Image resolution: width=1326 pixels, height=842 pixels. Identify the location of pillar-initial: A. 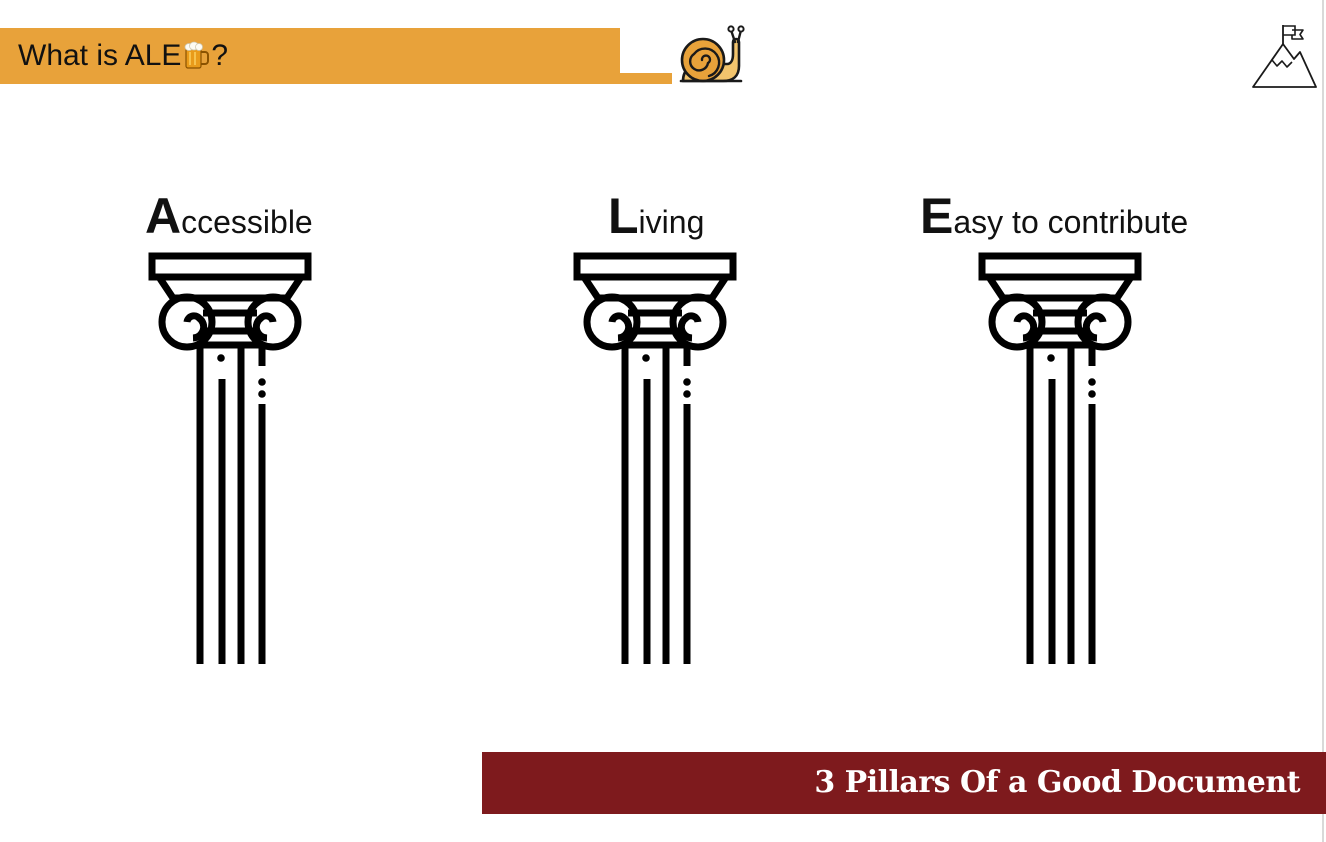
(163, 216).